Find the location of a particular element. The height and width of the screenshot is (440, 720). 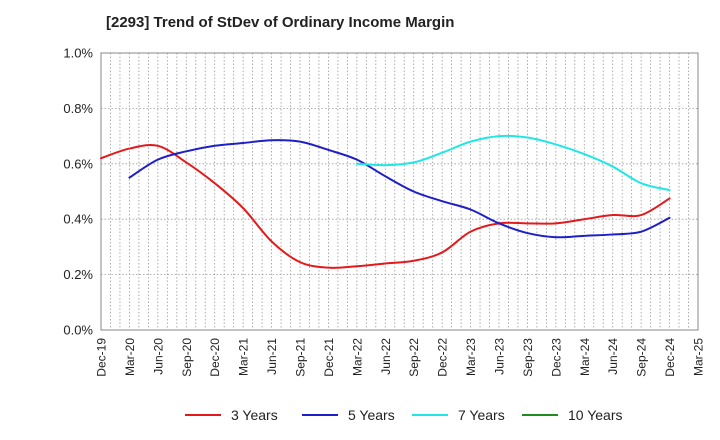

x-tick-label: Sep-24 is located at coordinates (642, 357).